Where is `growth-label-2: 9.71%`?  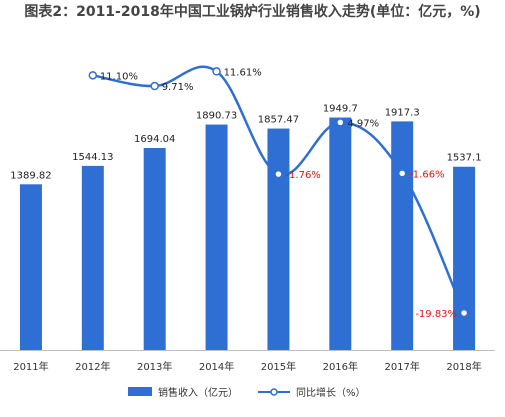
growth-label-2: 9.71% is located at coordinates (178, 87).